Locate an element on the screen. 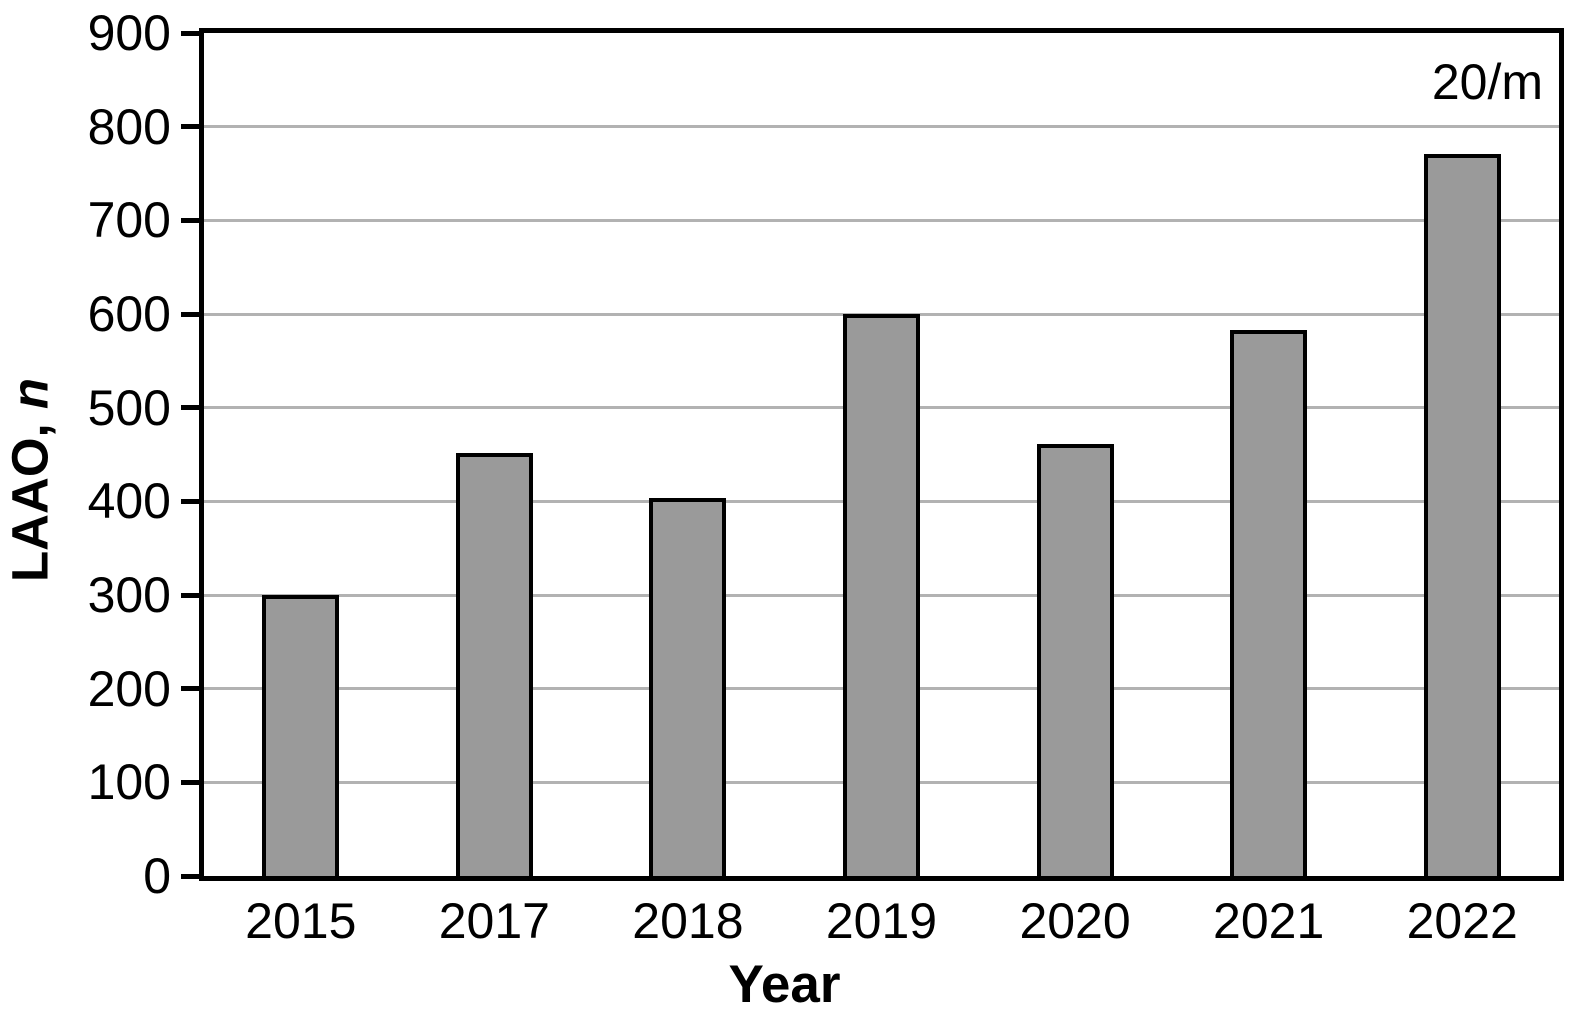 This screenshot has height=1012, width=1569. bar-2015 is located at coordinates (301, 735).